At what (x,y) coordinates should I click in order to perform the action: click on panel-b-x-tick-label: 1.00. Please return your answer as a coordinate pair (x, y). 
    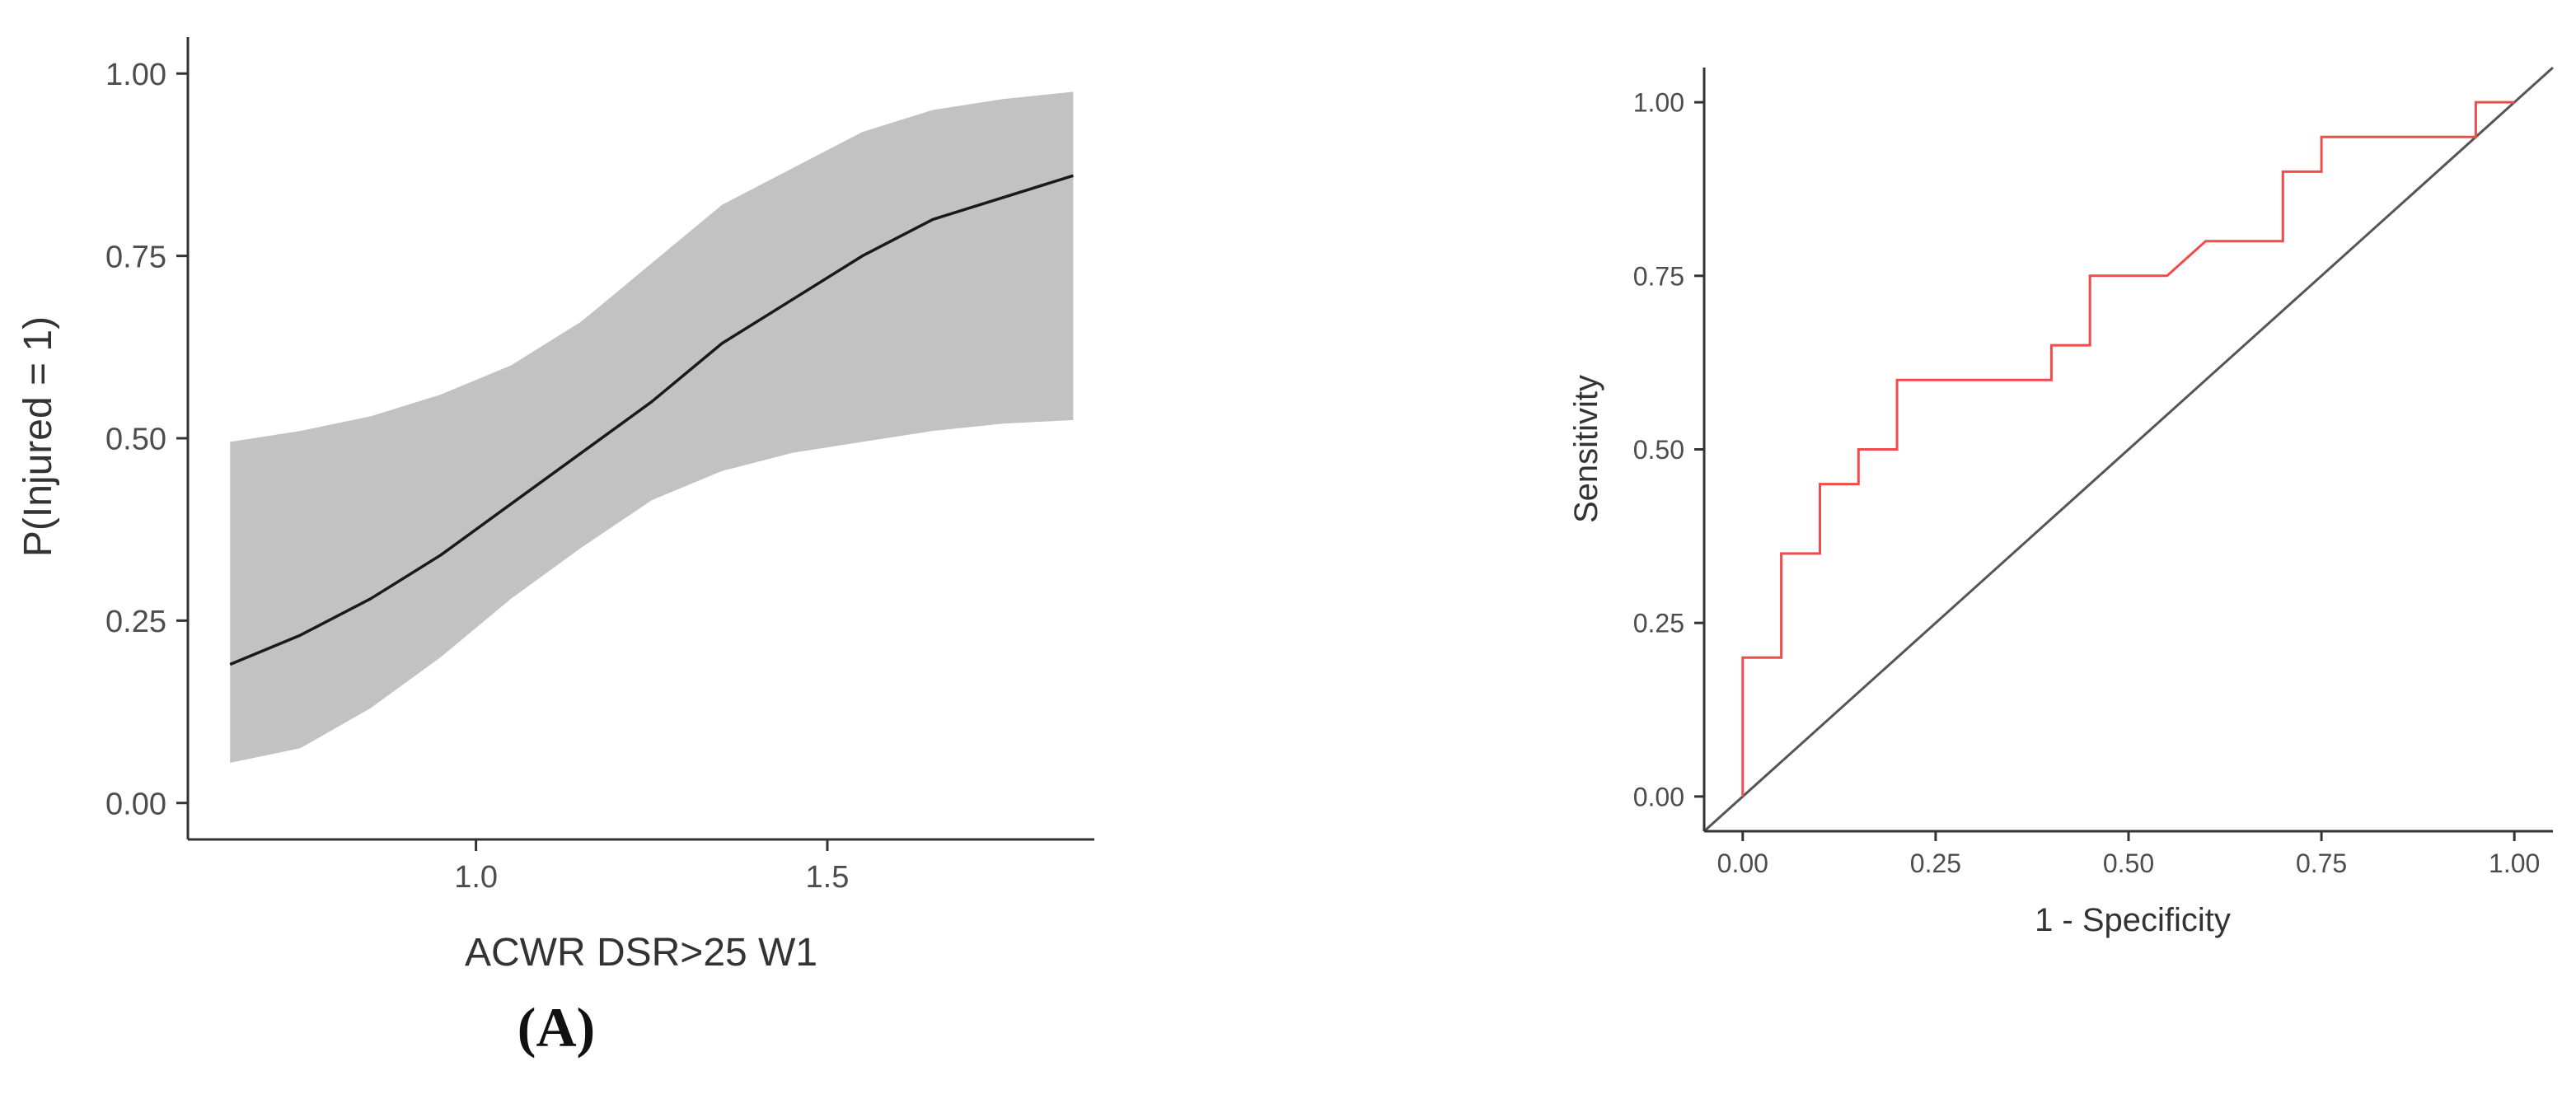
    Looking at the image, I should click on (2514, 864).